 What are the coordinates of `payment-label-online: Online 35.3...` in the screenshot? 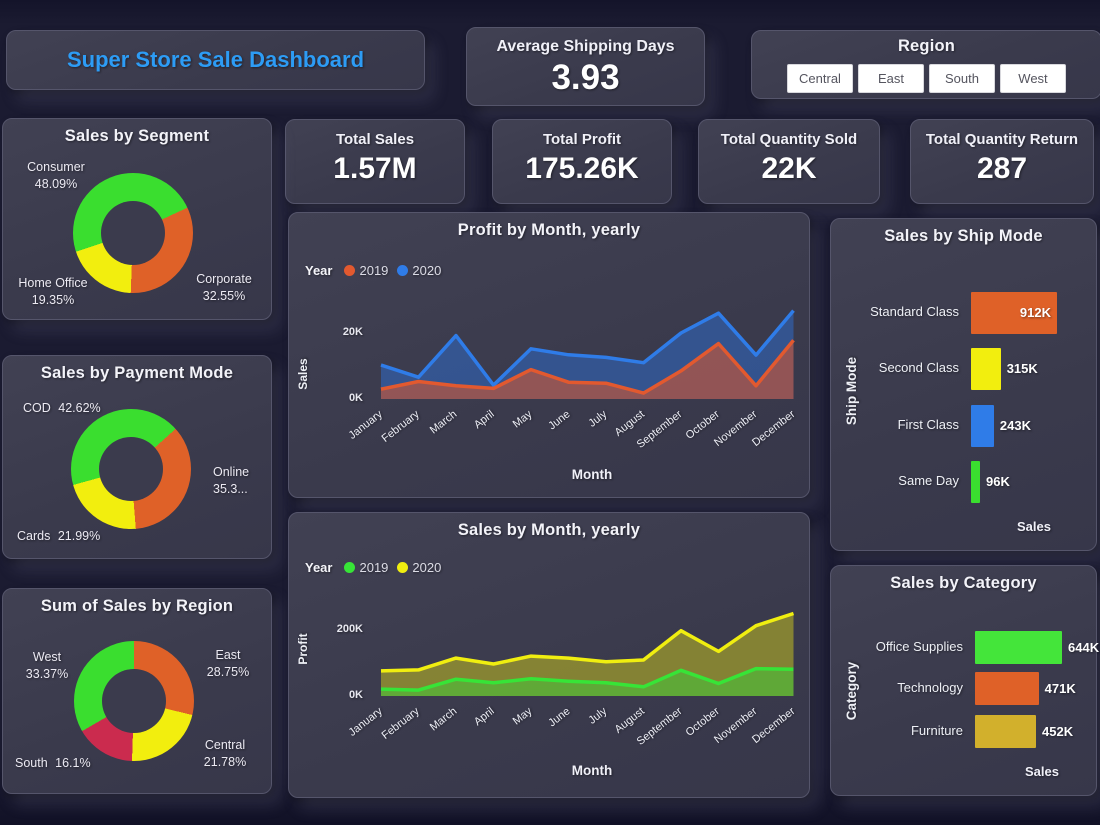 It's located at (231, 480).